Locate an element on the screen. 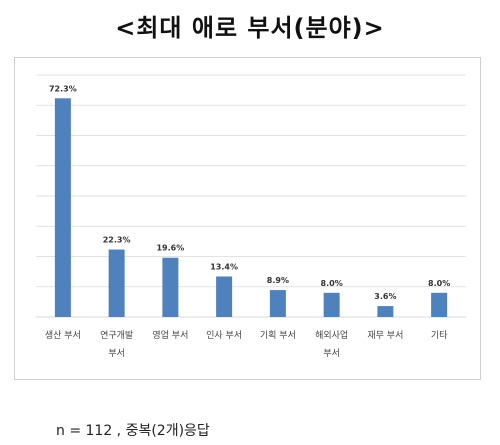 The height and width of the screenshot is (445, 500). data-label: 8.9% is located at coordinates (278, 280).